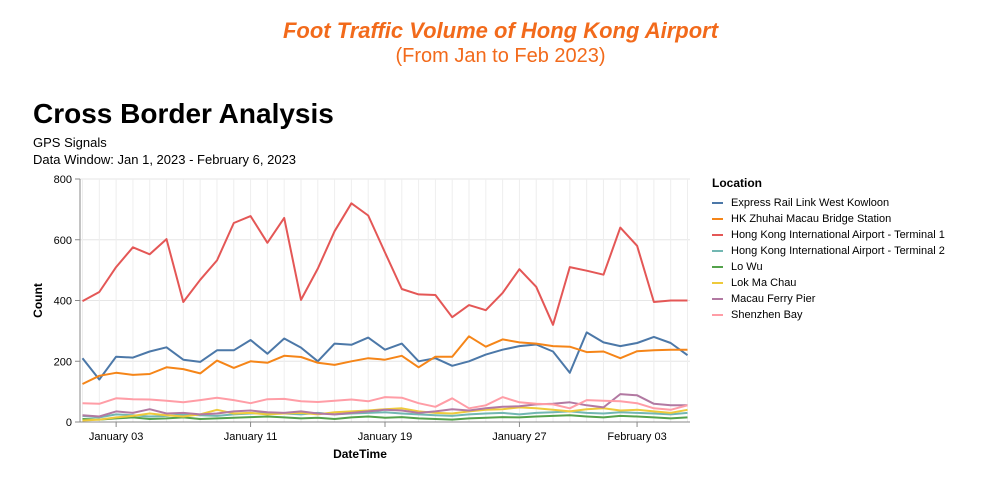 The width and height of the screenshot is (1001, 479). What do you see at coordinates (828, 267) in the screenshot?
I see `legend-item-lo-wu: Lo Wu` at bounding box center [828, 267].